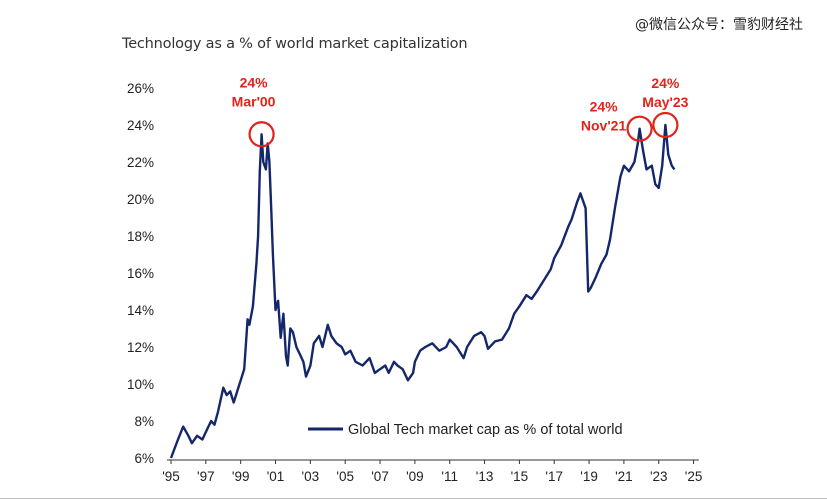 The height and width of the screenshot is (499, 827). Describe the element at coordinates (485, 476) in the screenshot. I see `x-tick-label: '13` at that location.